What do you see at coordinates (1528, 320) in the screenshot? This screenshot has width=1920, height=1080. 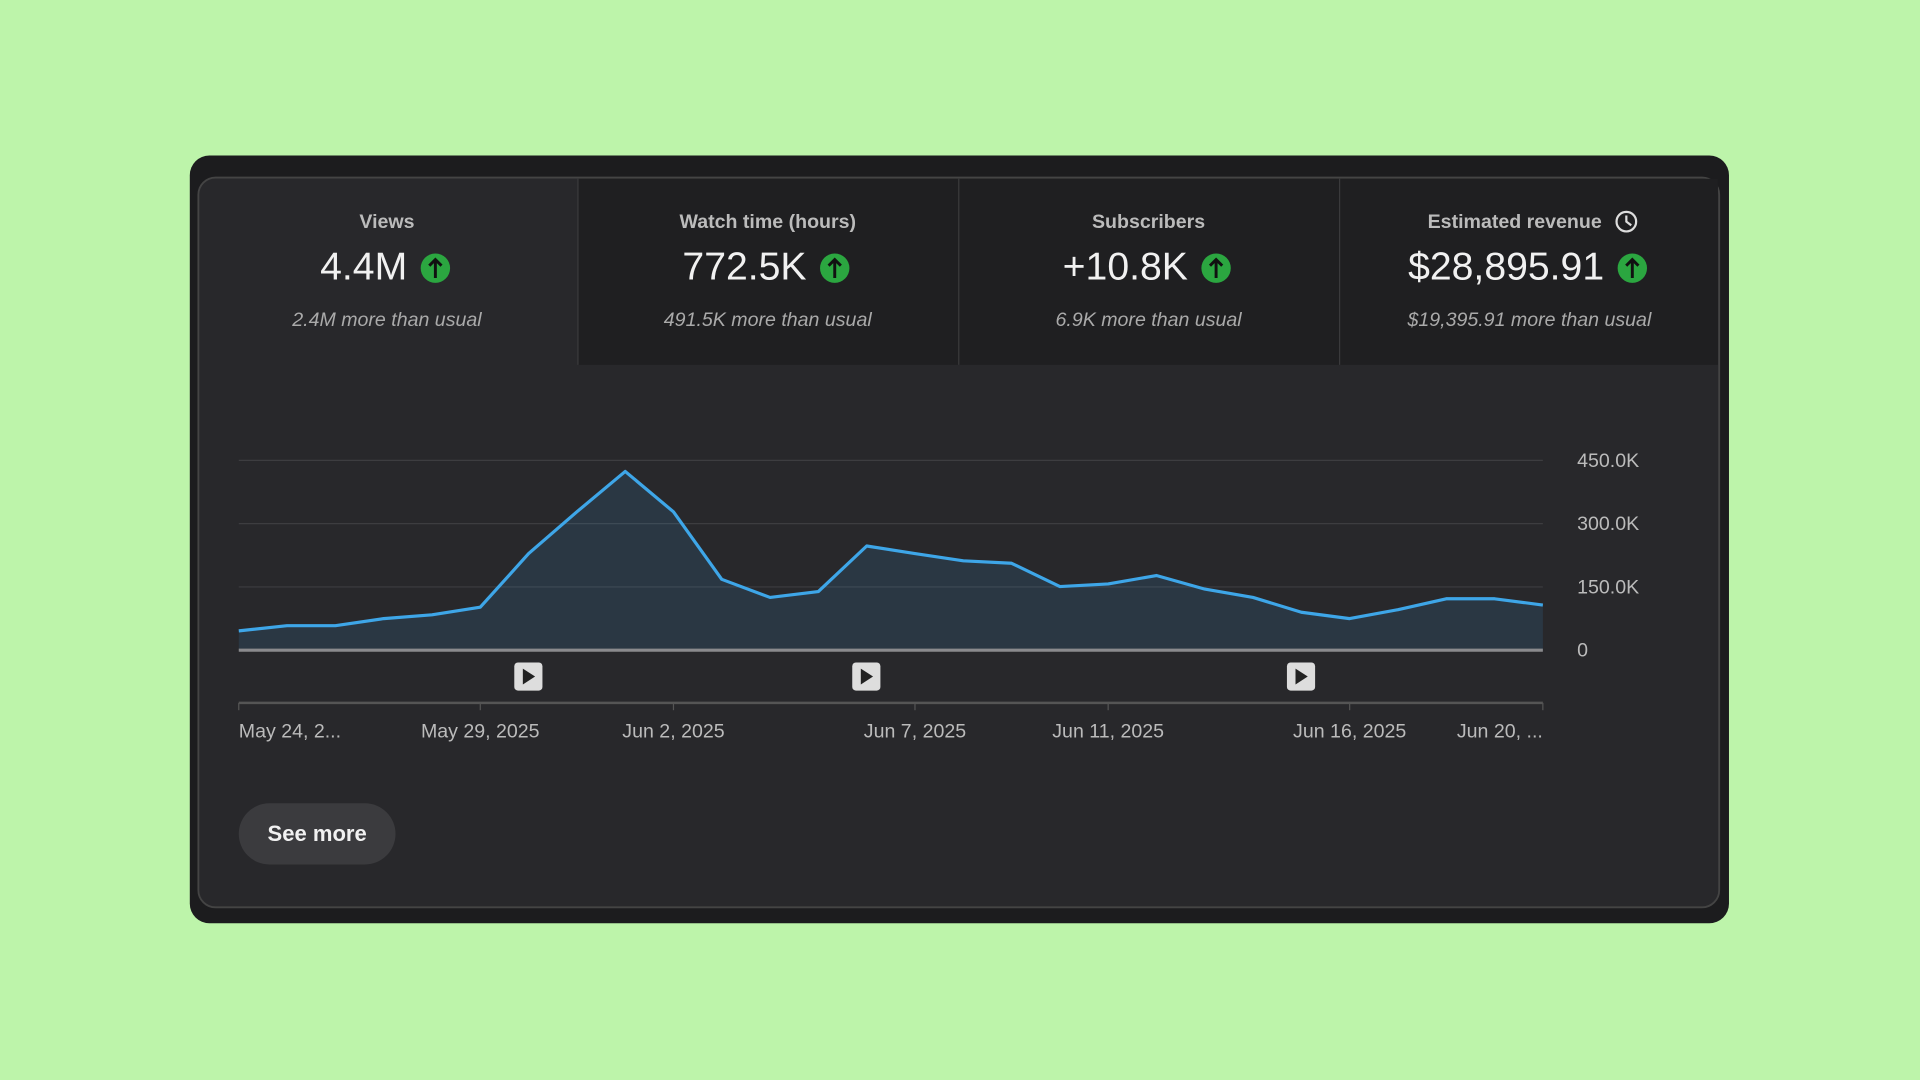 I see `metric-note: $19,395.91 more than usual` at bounding box center [1528, 320].